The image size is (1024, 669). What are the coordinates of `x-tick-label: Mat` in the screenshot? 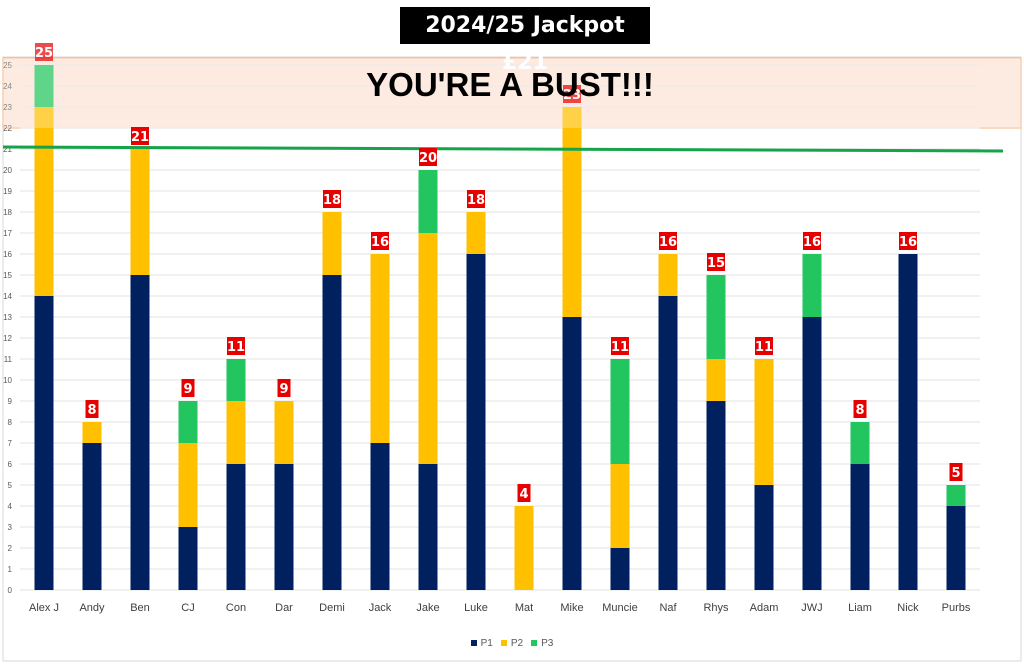 It's located at (524, 608).